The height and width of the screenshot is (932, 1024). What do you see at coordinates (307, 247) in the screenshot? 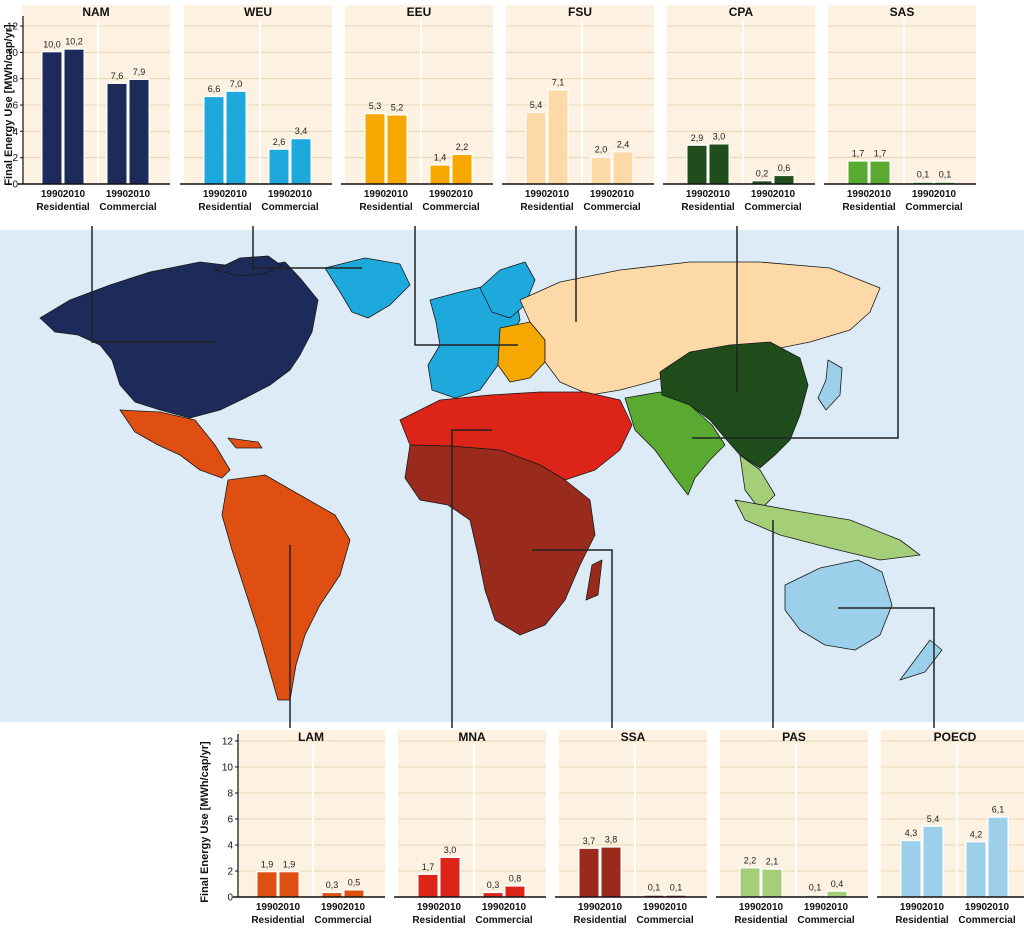
I see `leader-weu` at bounding box center [307, 247].